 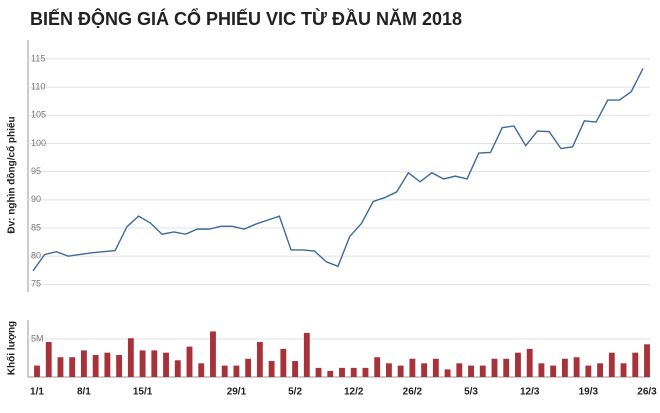 What do you see at coordinates (12, 174) in the screenshot?
I see `y-axis-label: Đv: nghìn đồng/cổ phiếu` at bounding box center [12, 174].